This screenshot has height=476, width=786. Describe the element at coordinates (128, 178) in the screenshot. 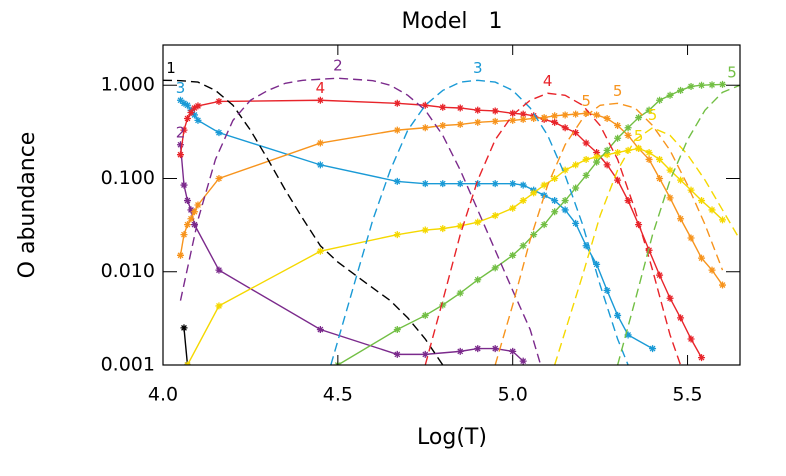

I see `y-tick-label: 0.100` at that location.